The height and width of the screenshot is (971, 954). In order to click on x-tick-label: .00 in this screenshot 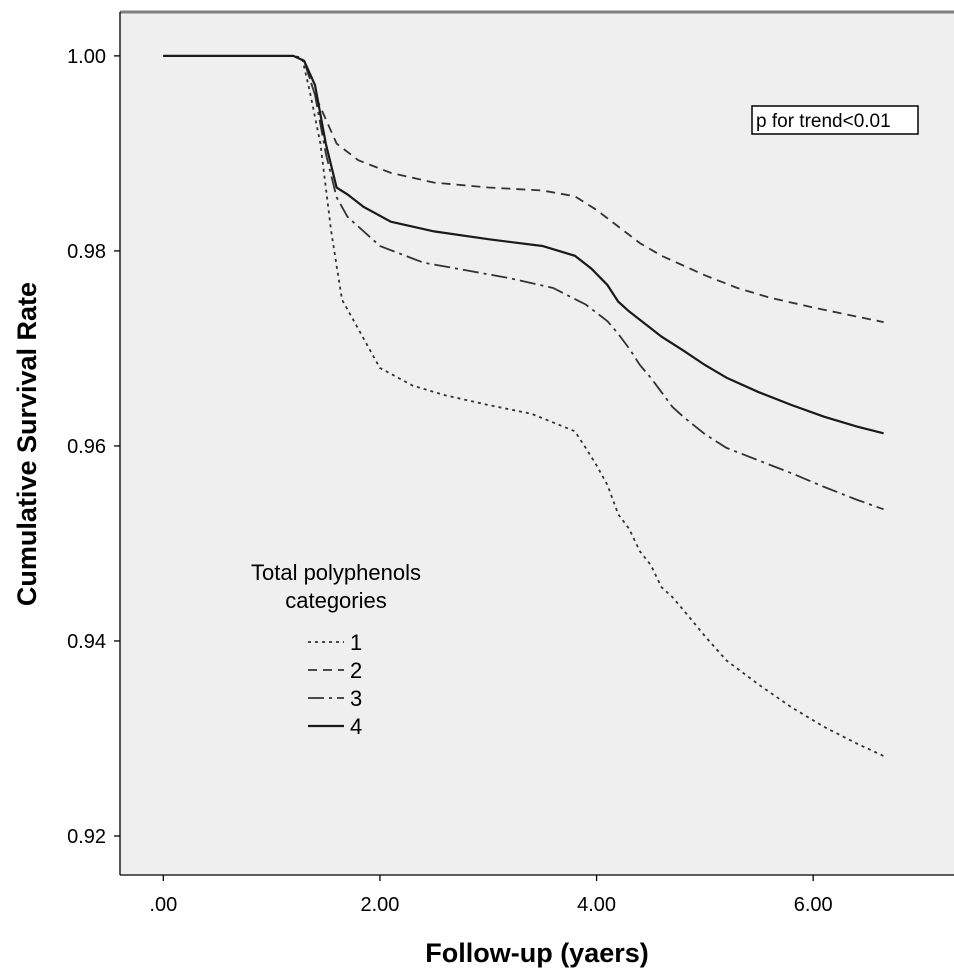, I will do `click(163, 905)`.